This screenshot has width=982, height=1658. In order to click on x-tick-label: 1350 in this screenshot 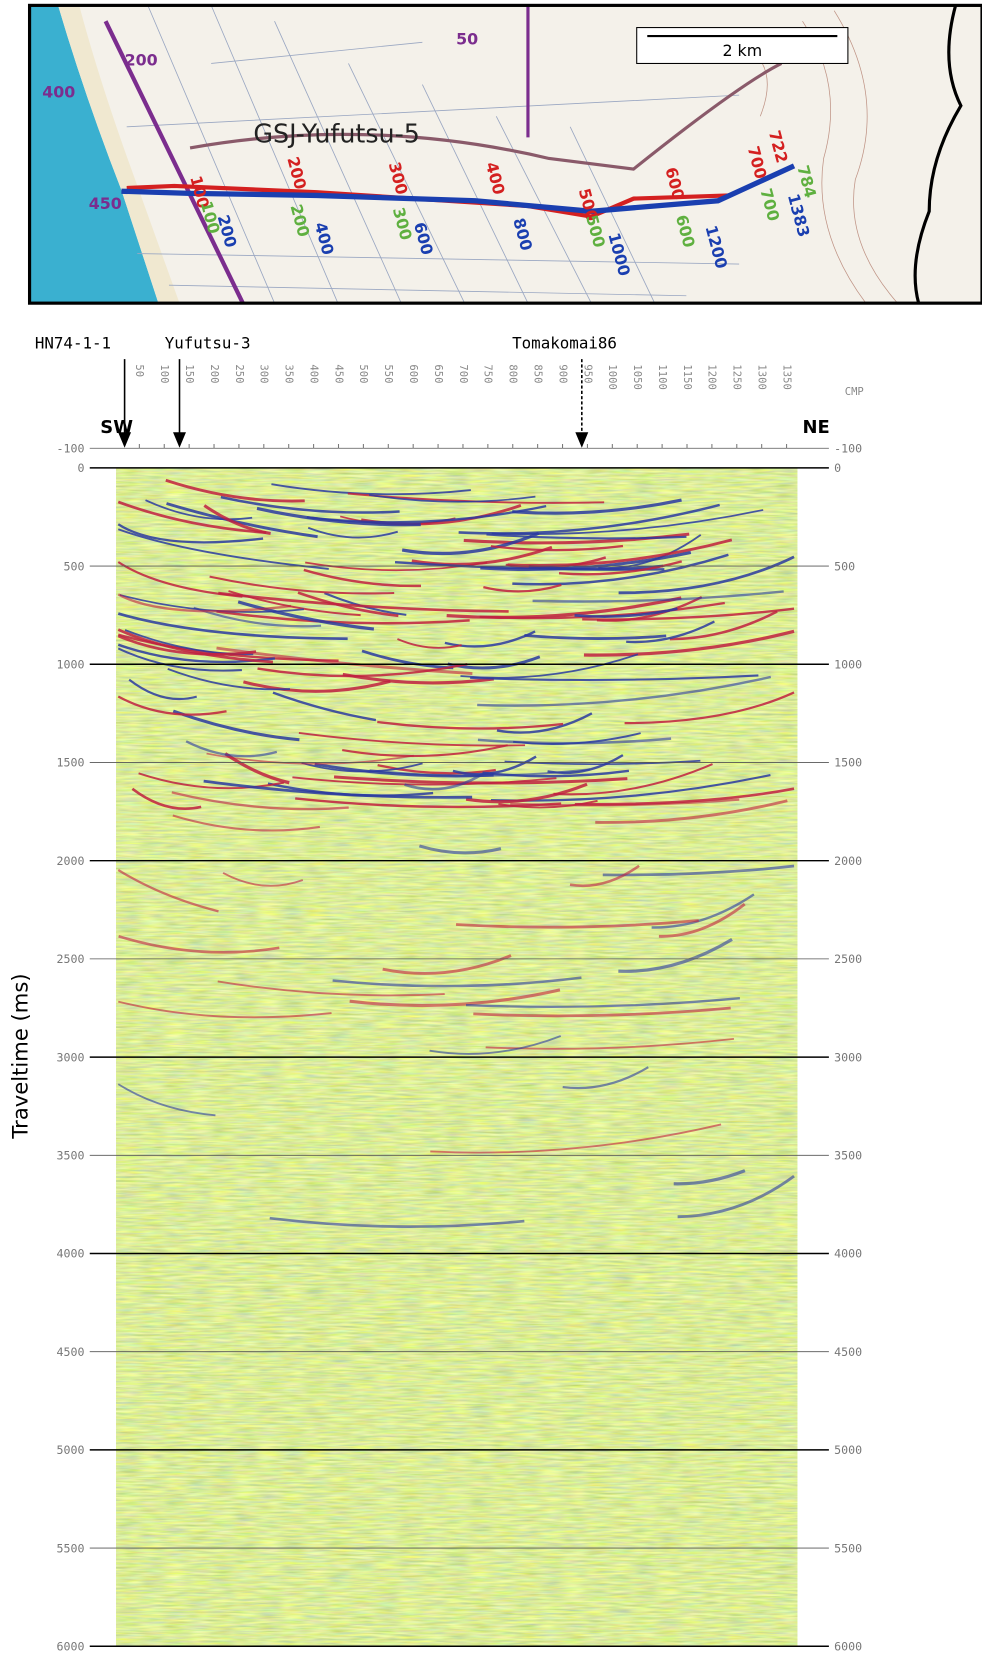, I will do `click(786, 376)`.